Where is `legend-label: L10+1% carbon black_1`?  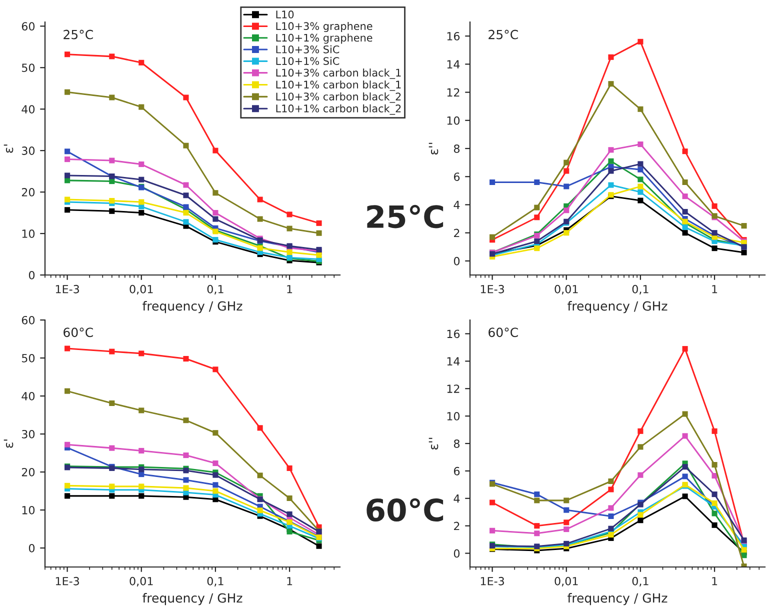 legend-label: L10+1% carbon black_1 is located at coordinates (338, 85).